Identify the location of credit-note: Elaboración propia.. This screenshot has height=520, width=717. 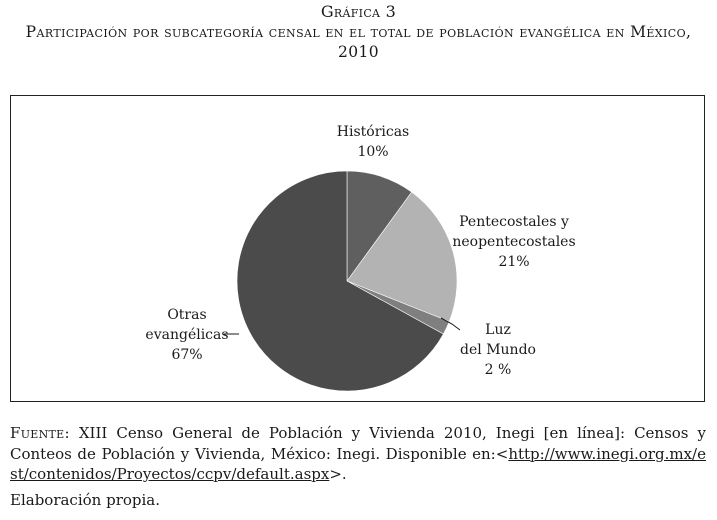
(85, 500).